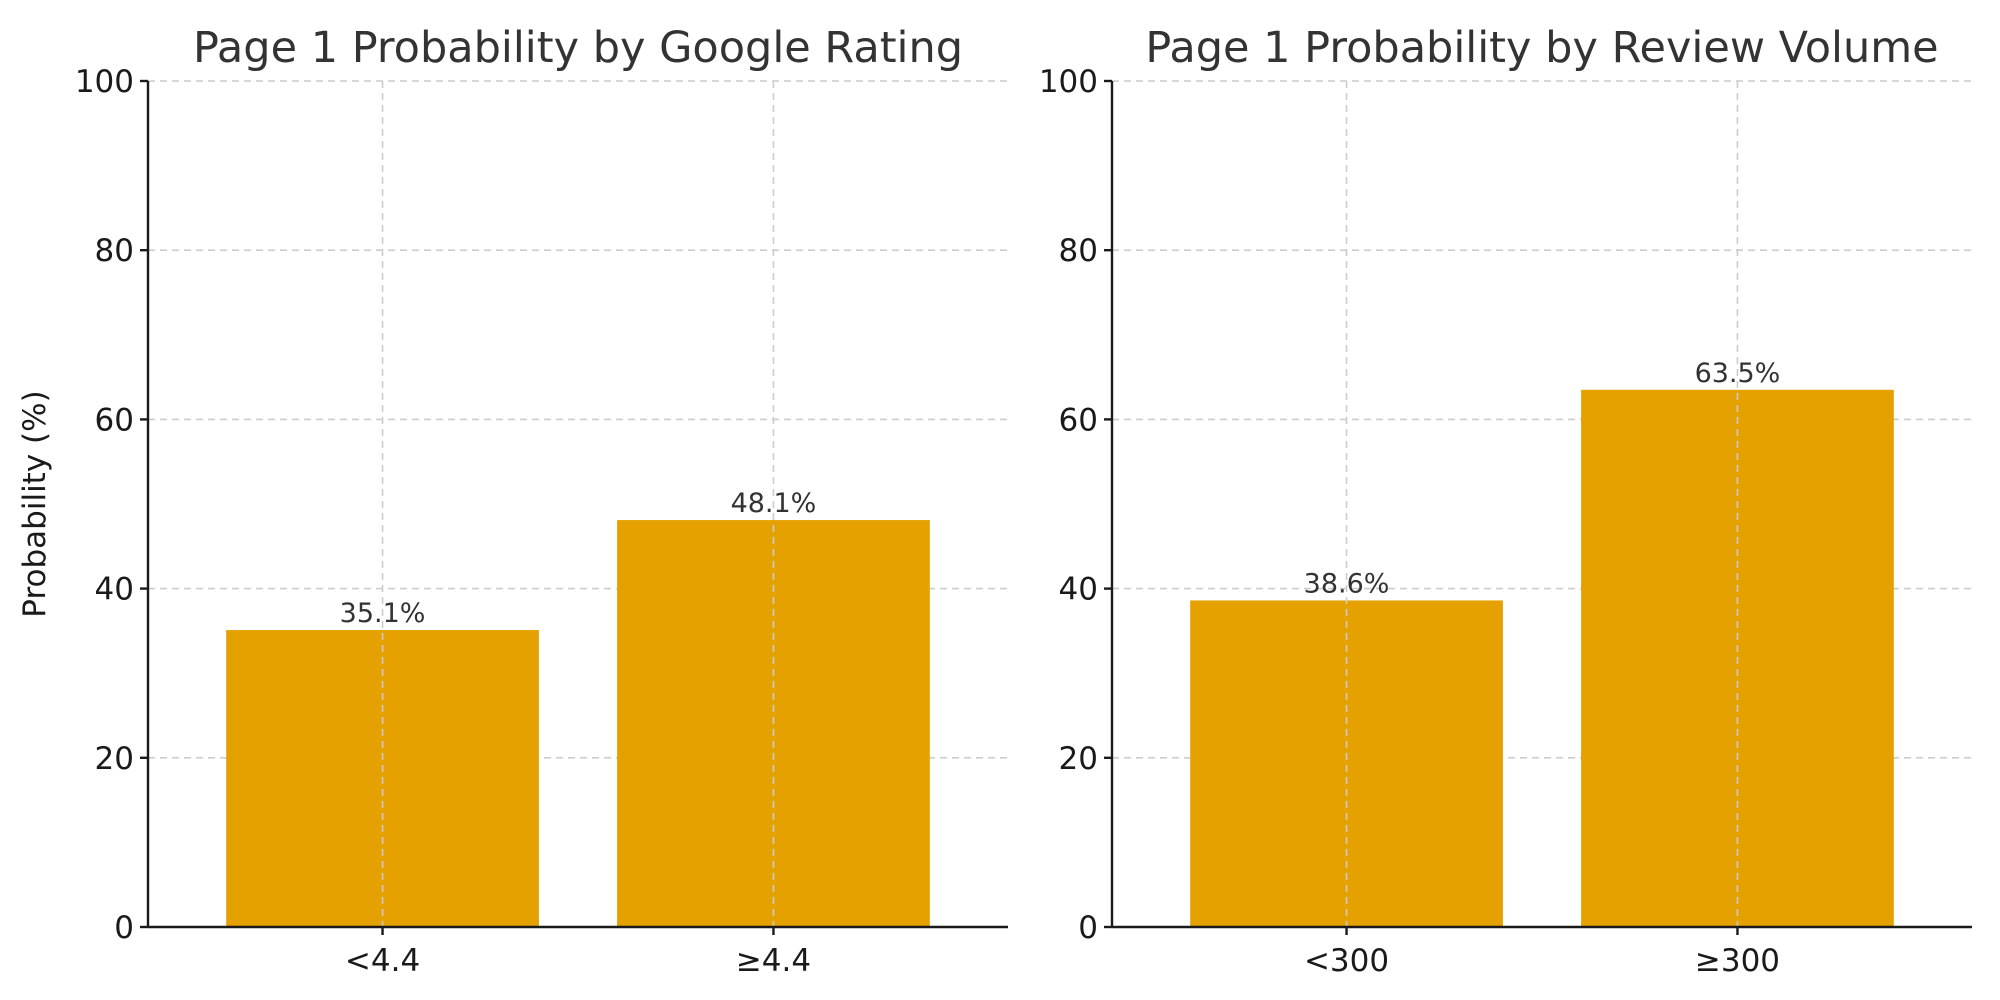  Describe the element at coordinates (1346, 961) in the screenshot. I see `x-tick-label-lt-300: <300` at that location.